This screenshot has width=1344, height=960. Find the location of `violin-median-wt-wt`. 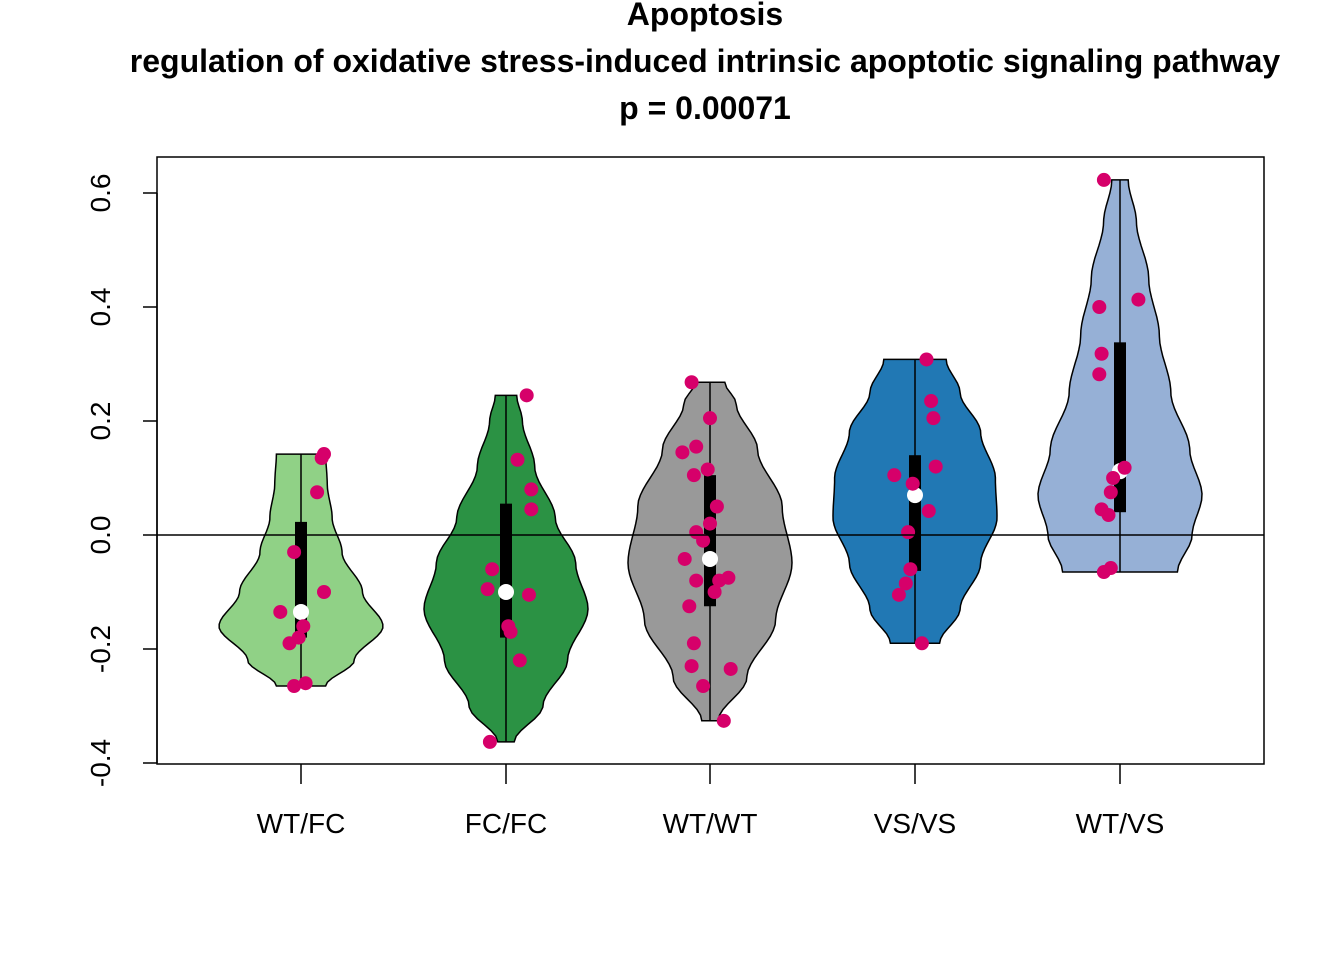

violin-median-wt-wt is located at coordinates (710, 558).